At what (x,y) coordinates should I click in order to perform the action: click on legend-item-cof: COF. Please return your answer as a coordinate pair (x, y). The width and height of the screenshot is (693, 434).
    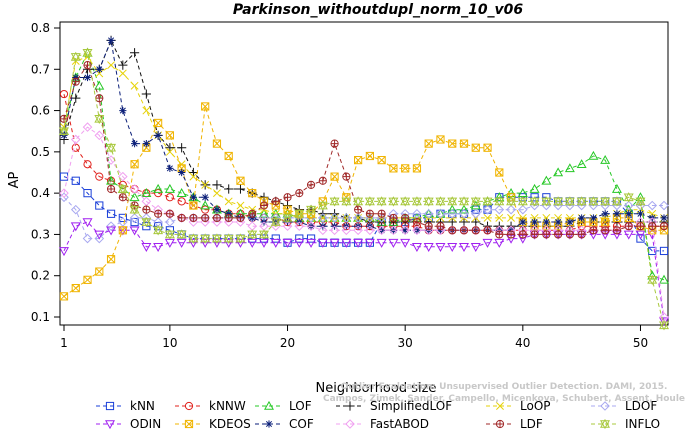
    Looking at the image, I should click on (284, 424).